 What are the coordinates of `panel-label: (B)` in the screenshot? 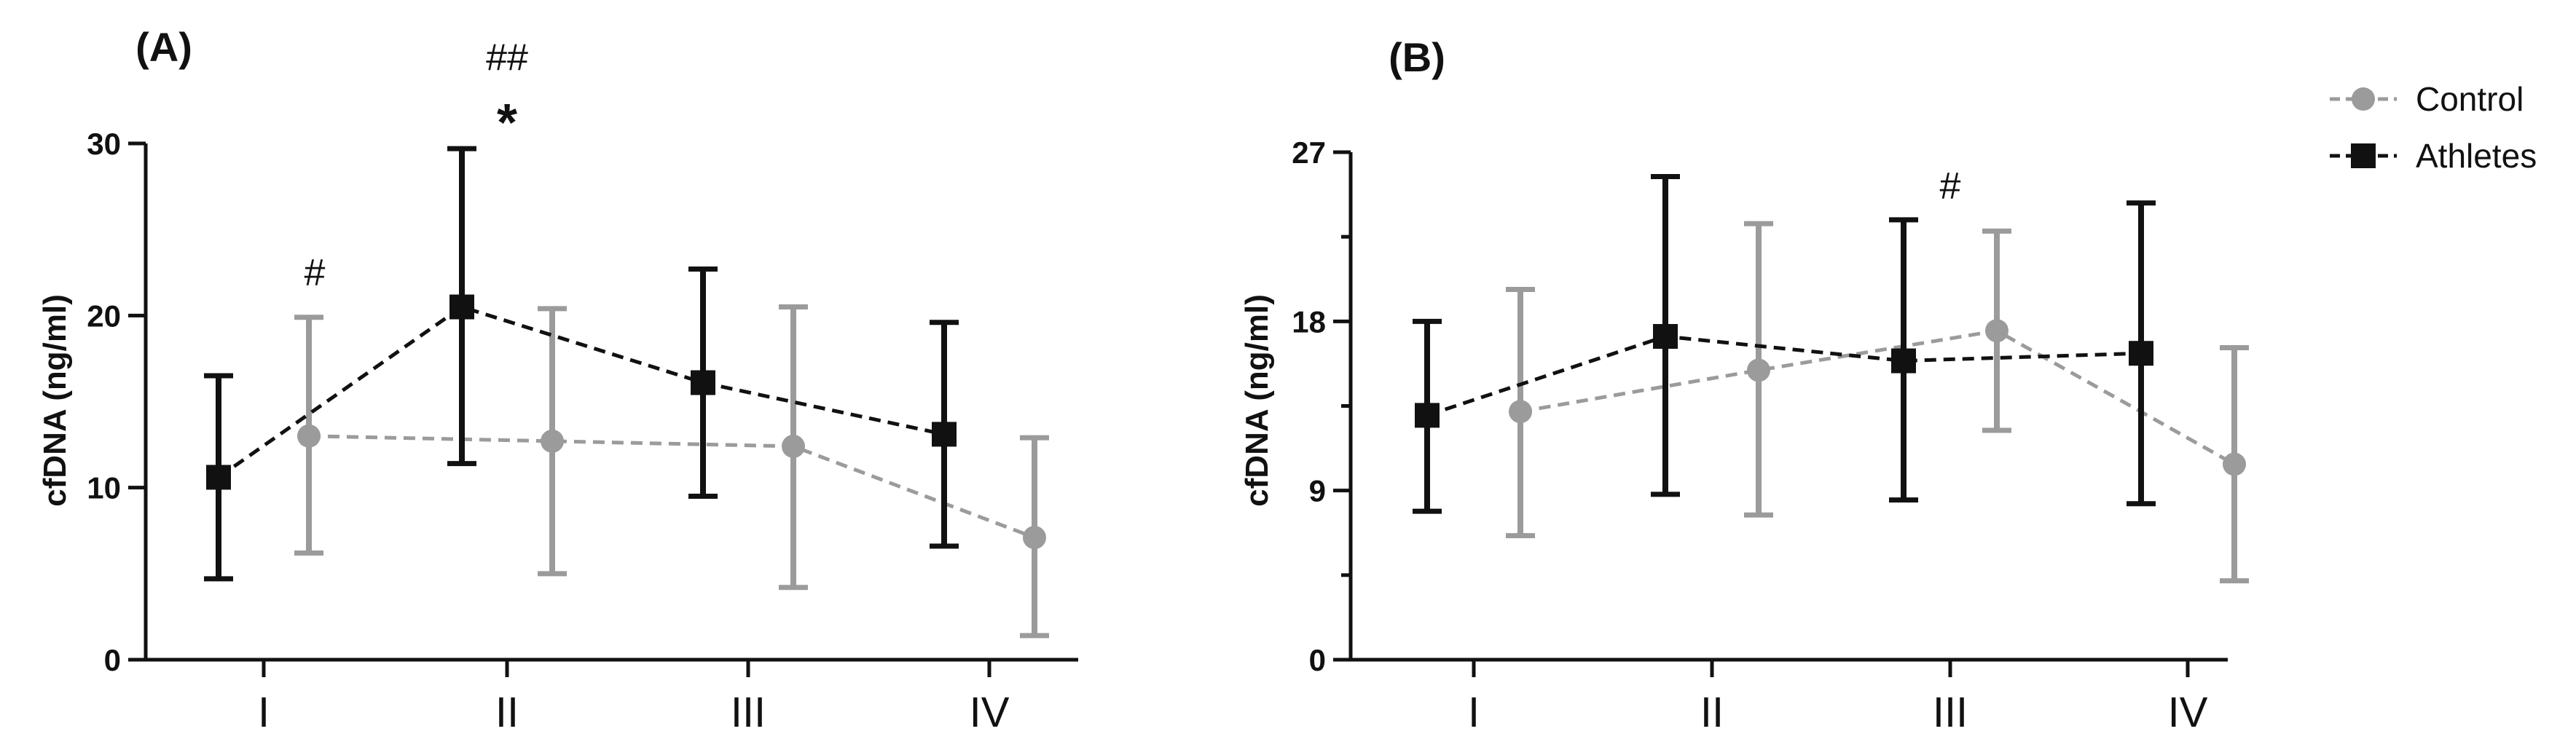 It's located at (1417, 57).